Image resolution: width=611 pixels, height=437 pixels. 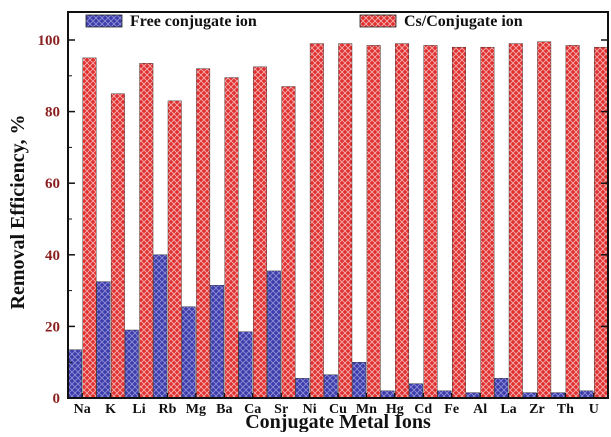 I want to click on bar-cs-th, so click(x=572, y=222).